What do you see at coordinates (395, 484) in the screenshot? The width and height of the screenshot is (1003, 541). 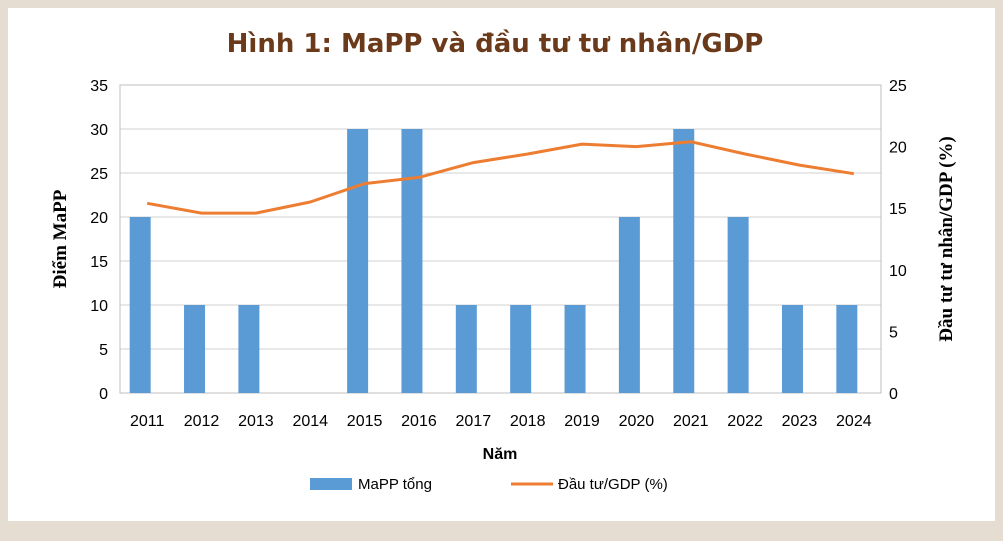 I see `legend-label-mapp: MaPP tổng` at bounding box center [395, 484].